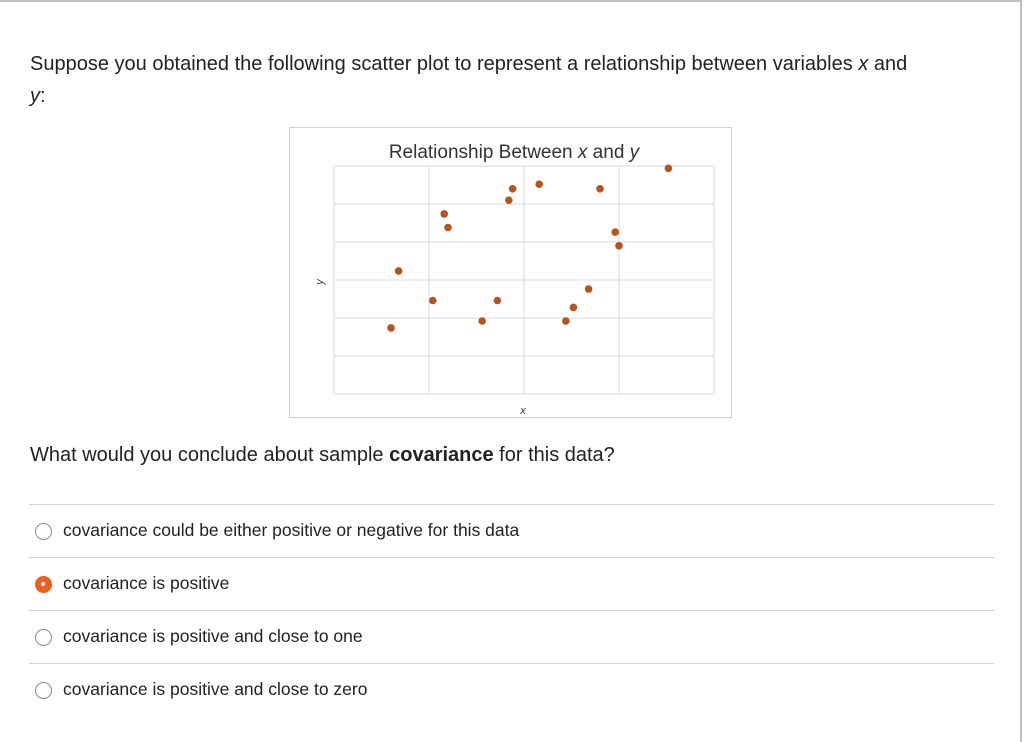 This screenshot has height=742, width=1024. What do you see at coordinates (530, 248) in the screenshot?
I see `chart-points` at bounding box center [530, 248].